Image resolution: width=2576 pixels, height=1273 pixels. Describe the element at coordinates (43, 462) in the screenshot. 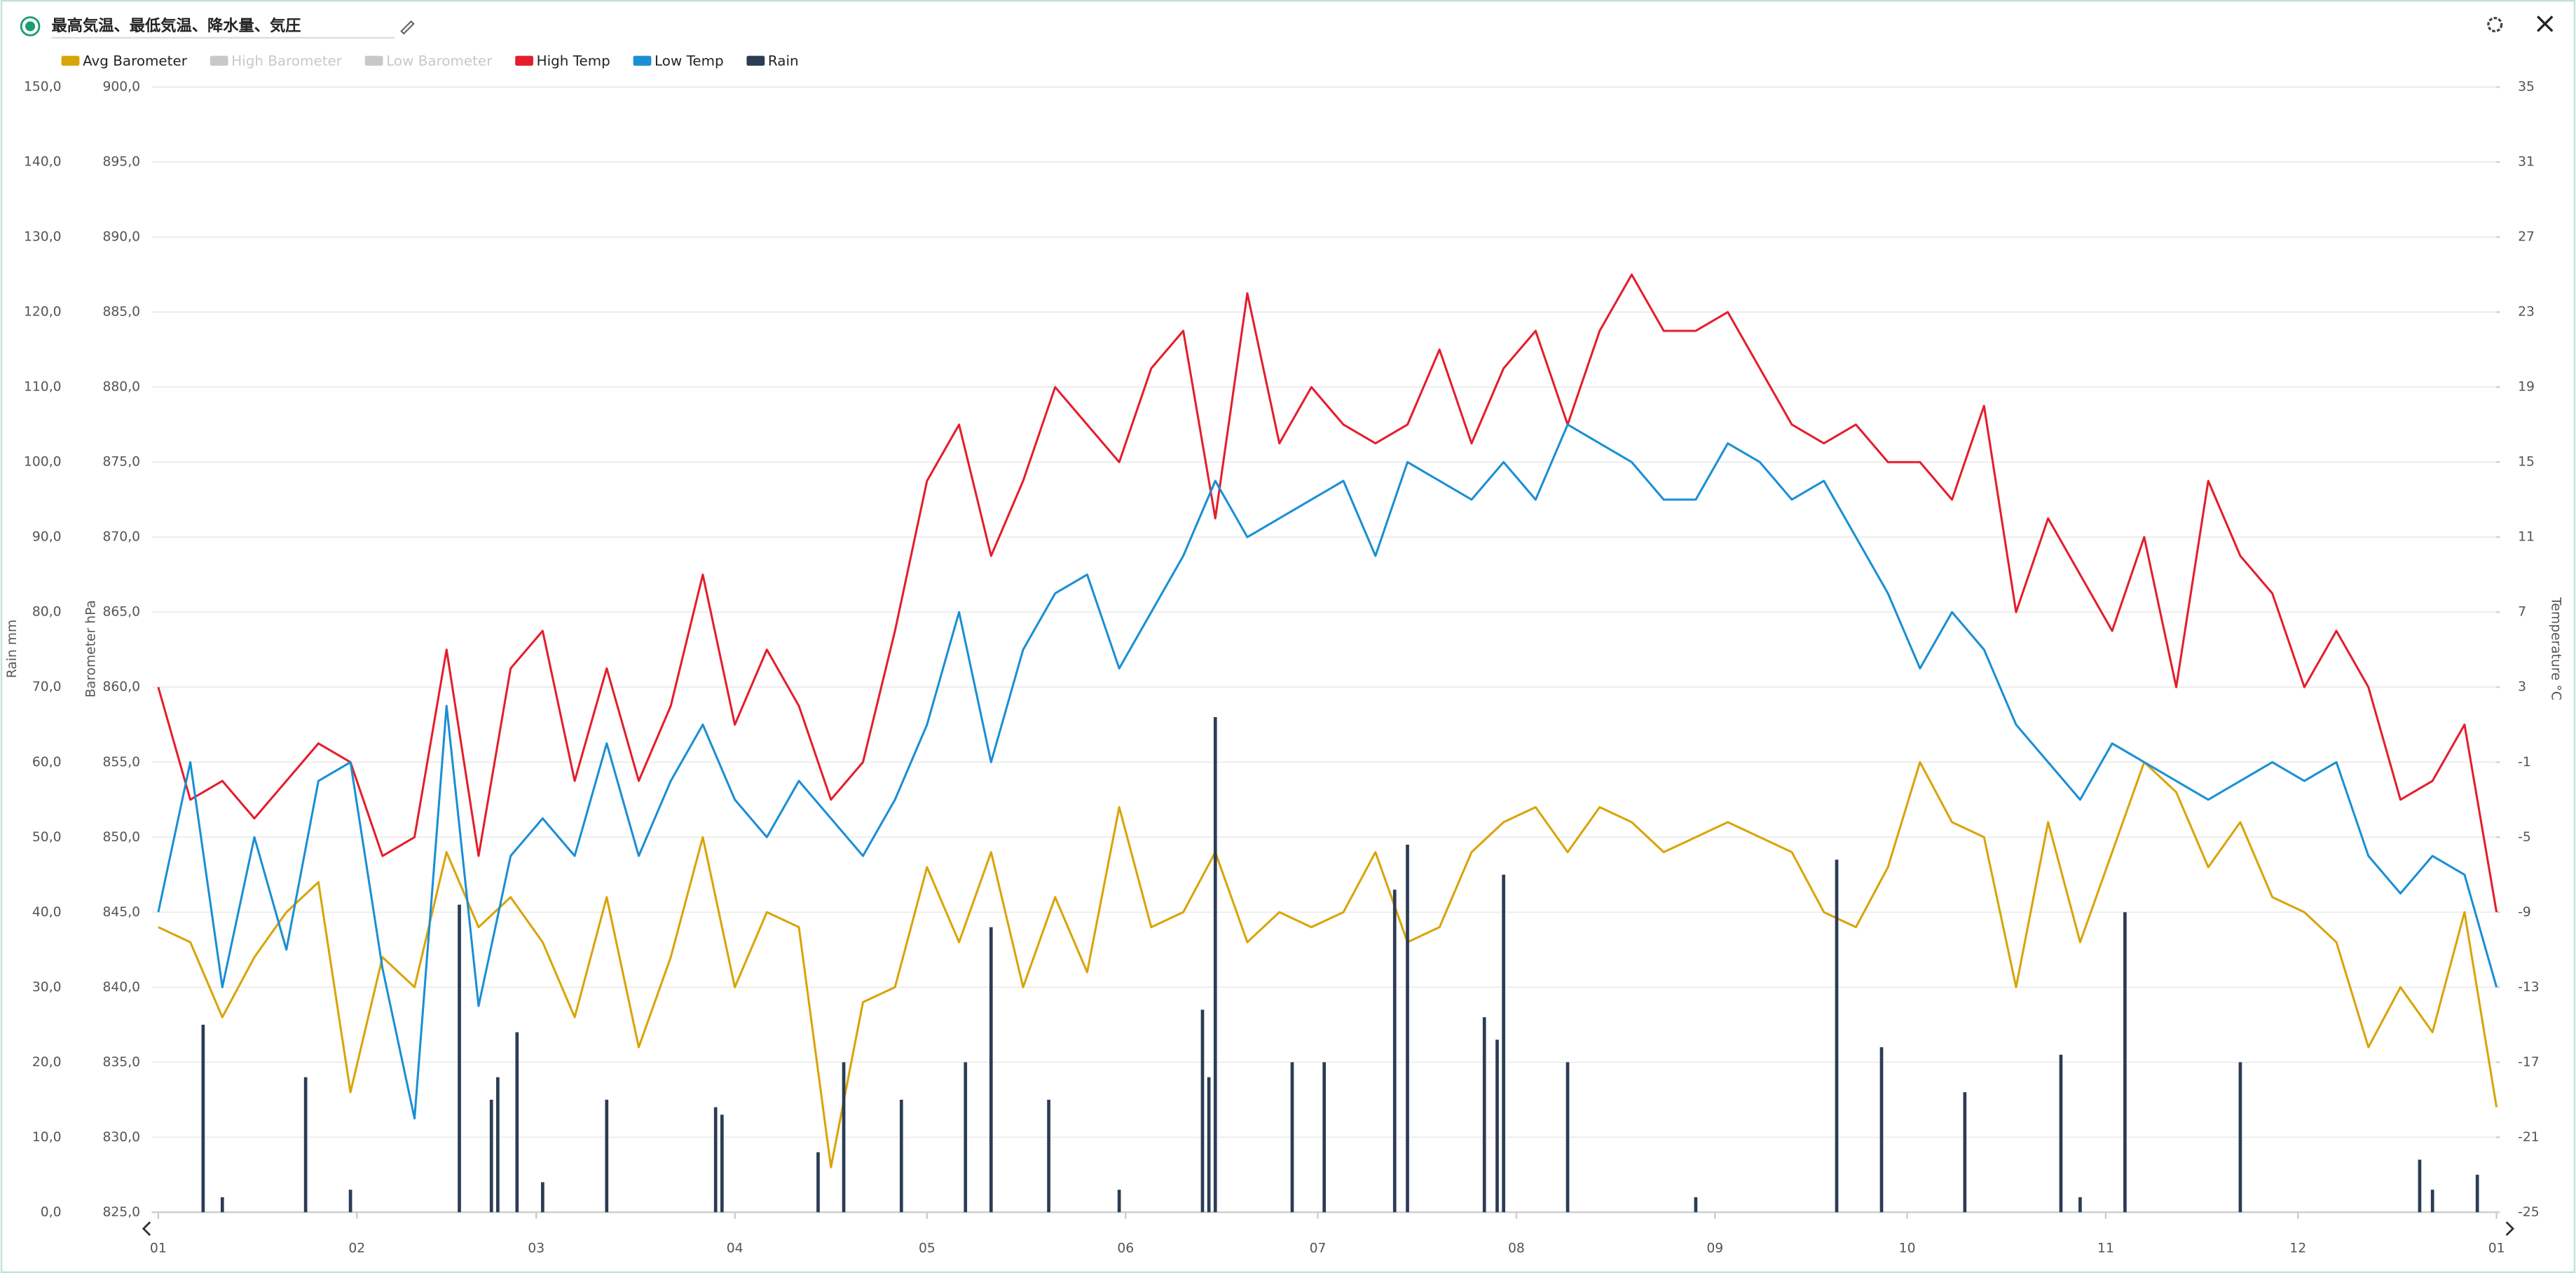

I see `y-tick-label: 100,0` at that location.